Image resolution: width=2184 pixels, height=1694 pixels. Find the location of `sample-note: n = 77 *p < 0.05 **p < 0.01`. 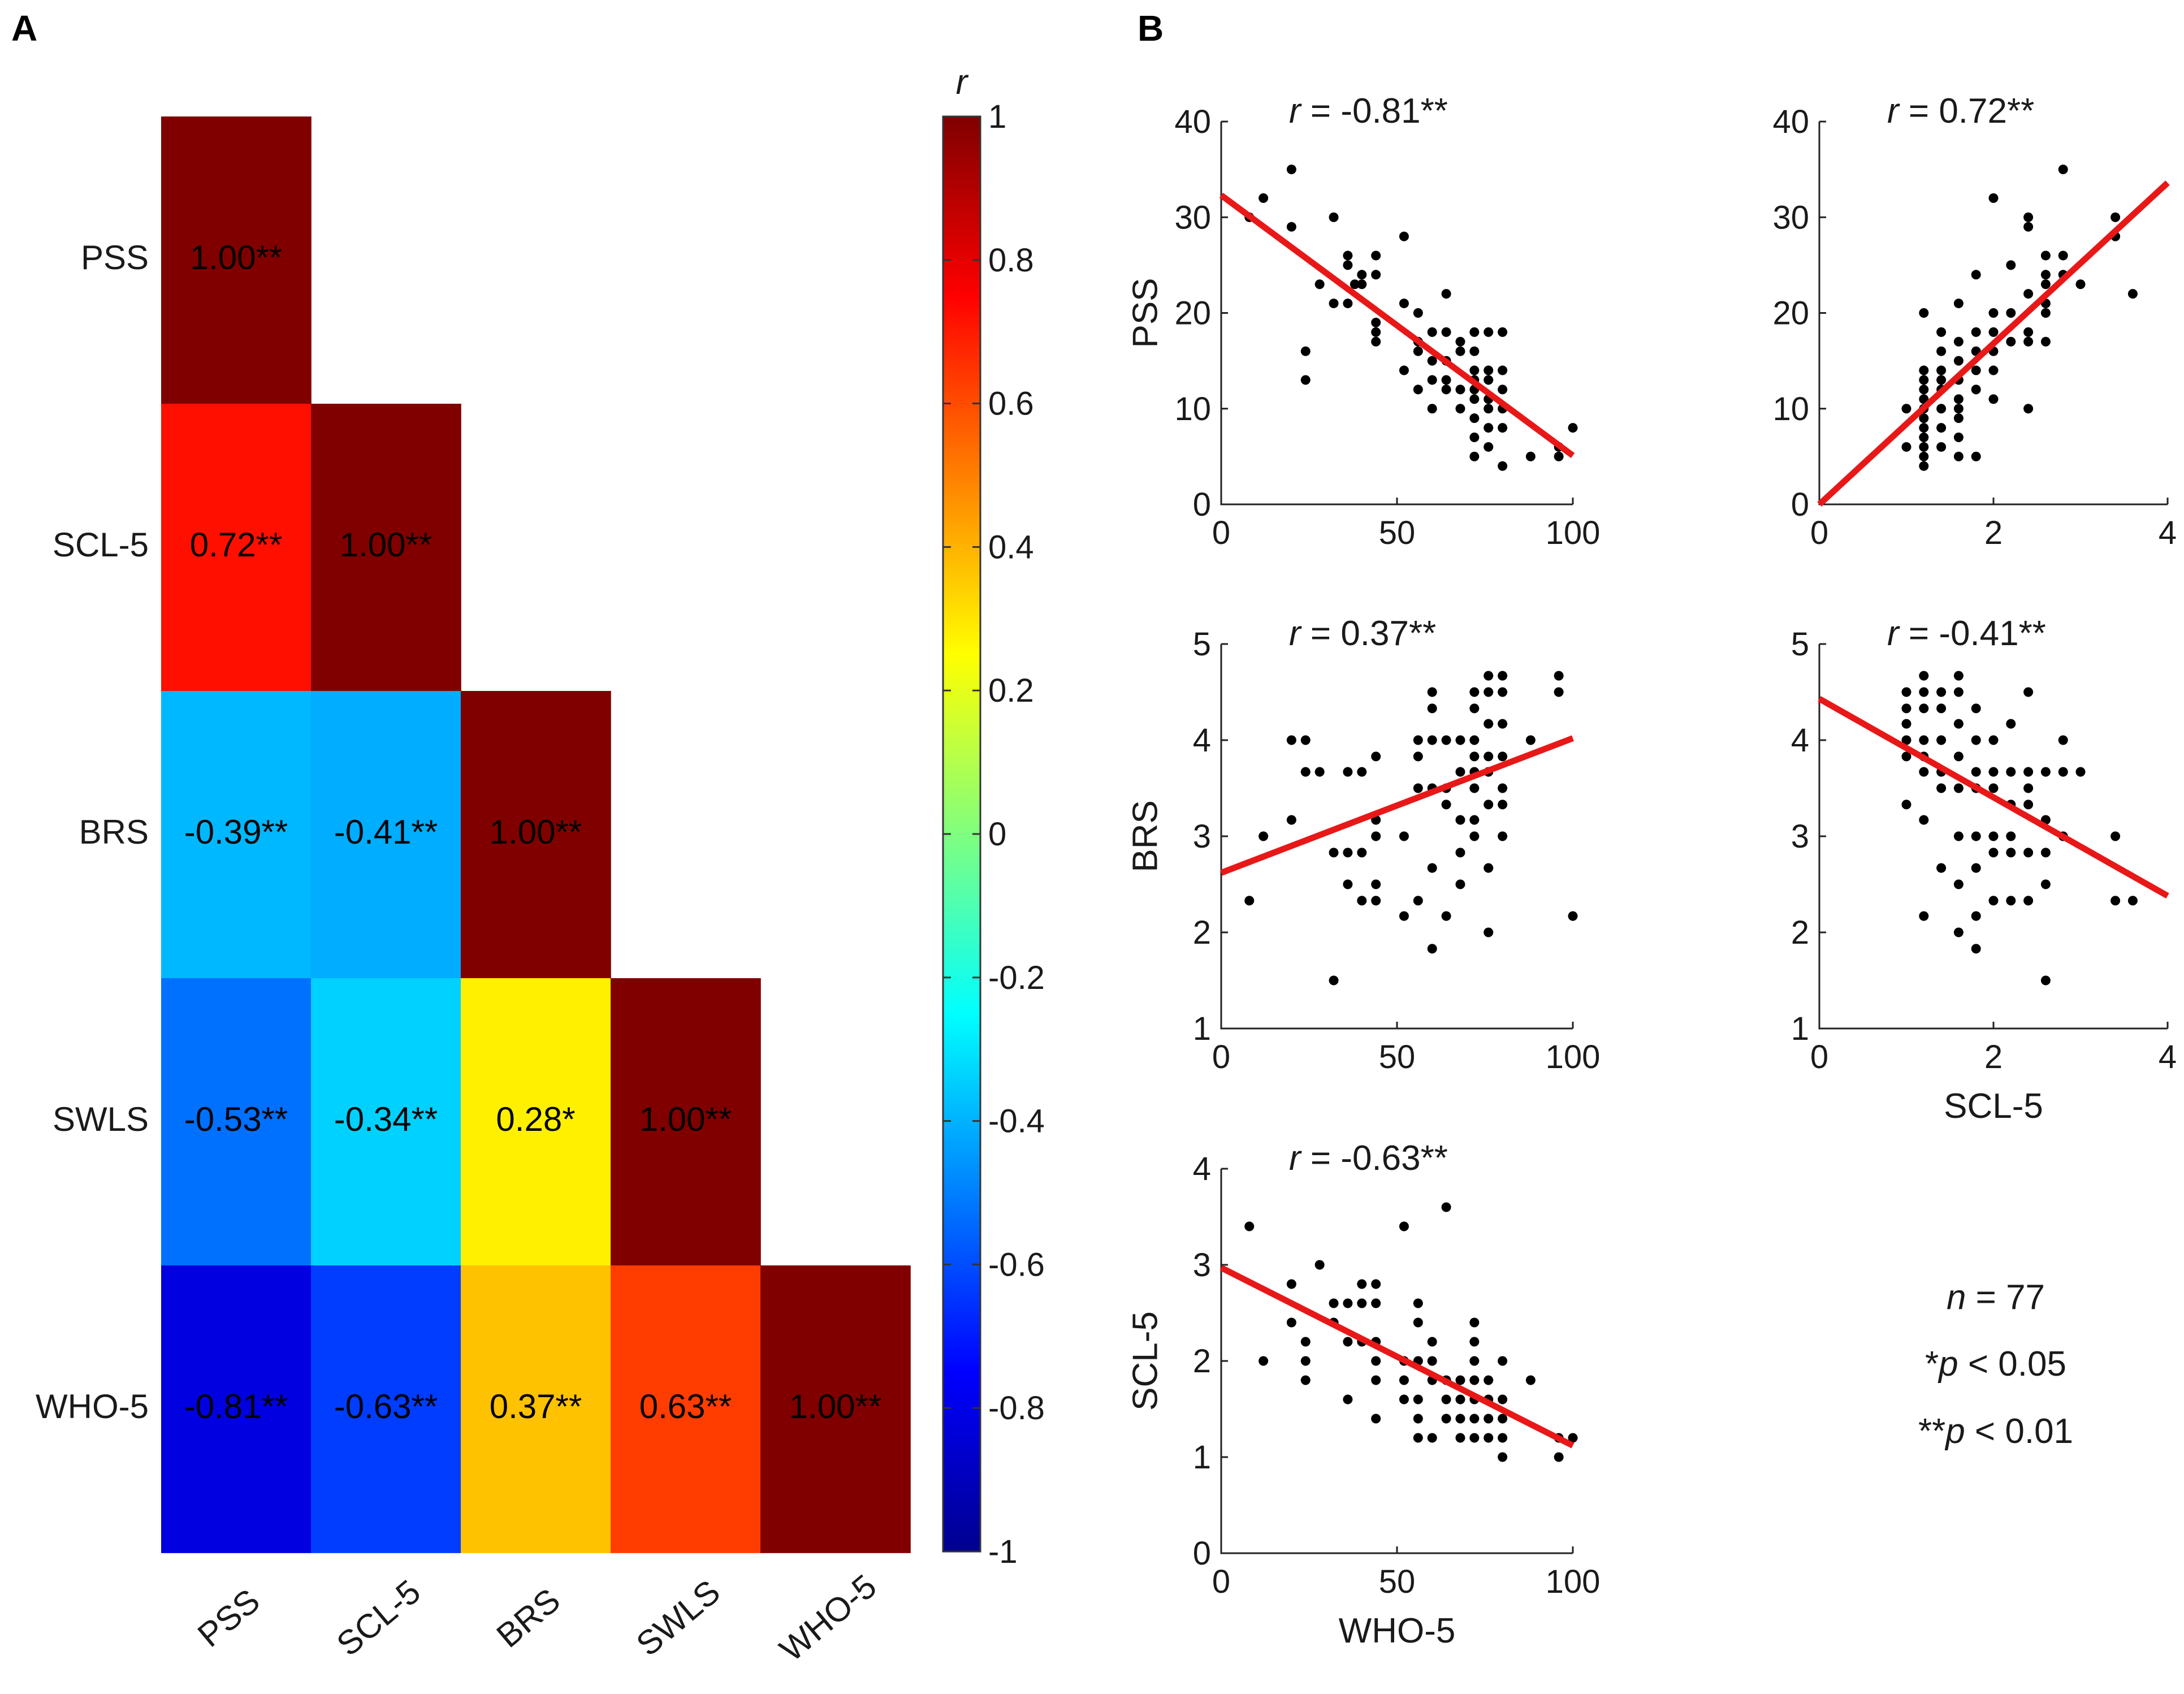

sample-note: n = 77 *p < 0.05 **p < 0.01 is located at coordinates (1995, 1365).